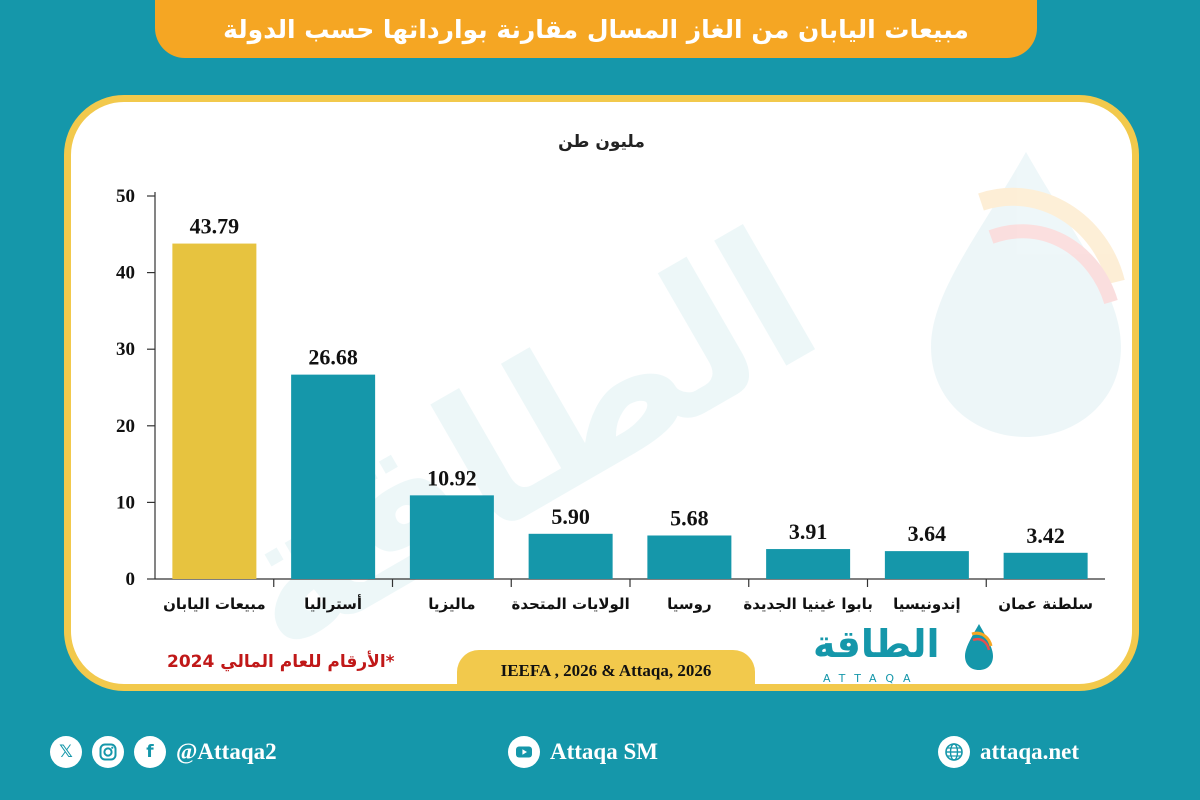 The height and width of the screenshot is (800, 1200). I want to click on data-label: 3.91, so click(808, 531).